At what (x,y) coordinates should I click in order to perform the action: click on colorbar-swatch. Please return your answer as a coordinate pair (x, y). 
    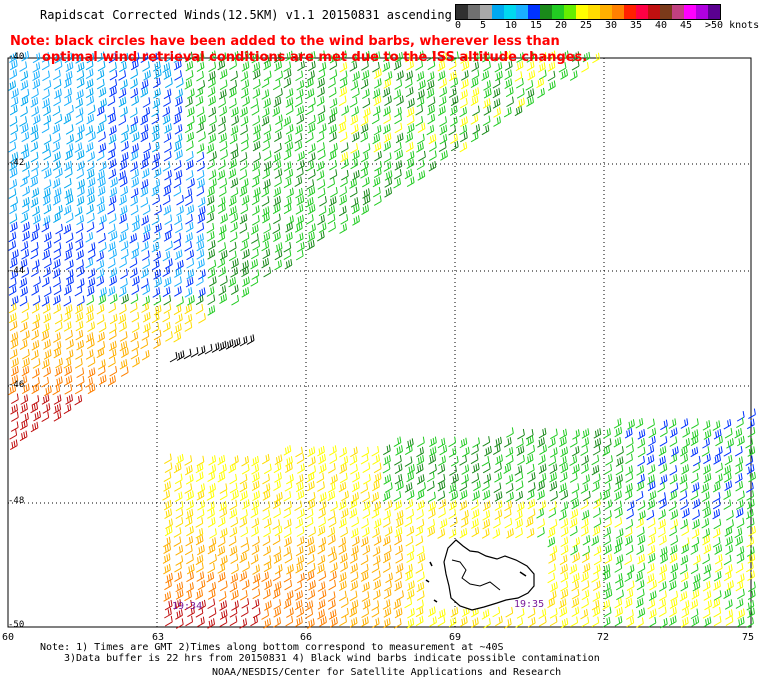
    Looking at the image, I should click on (486, 12).